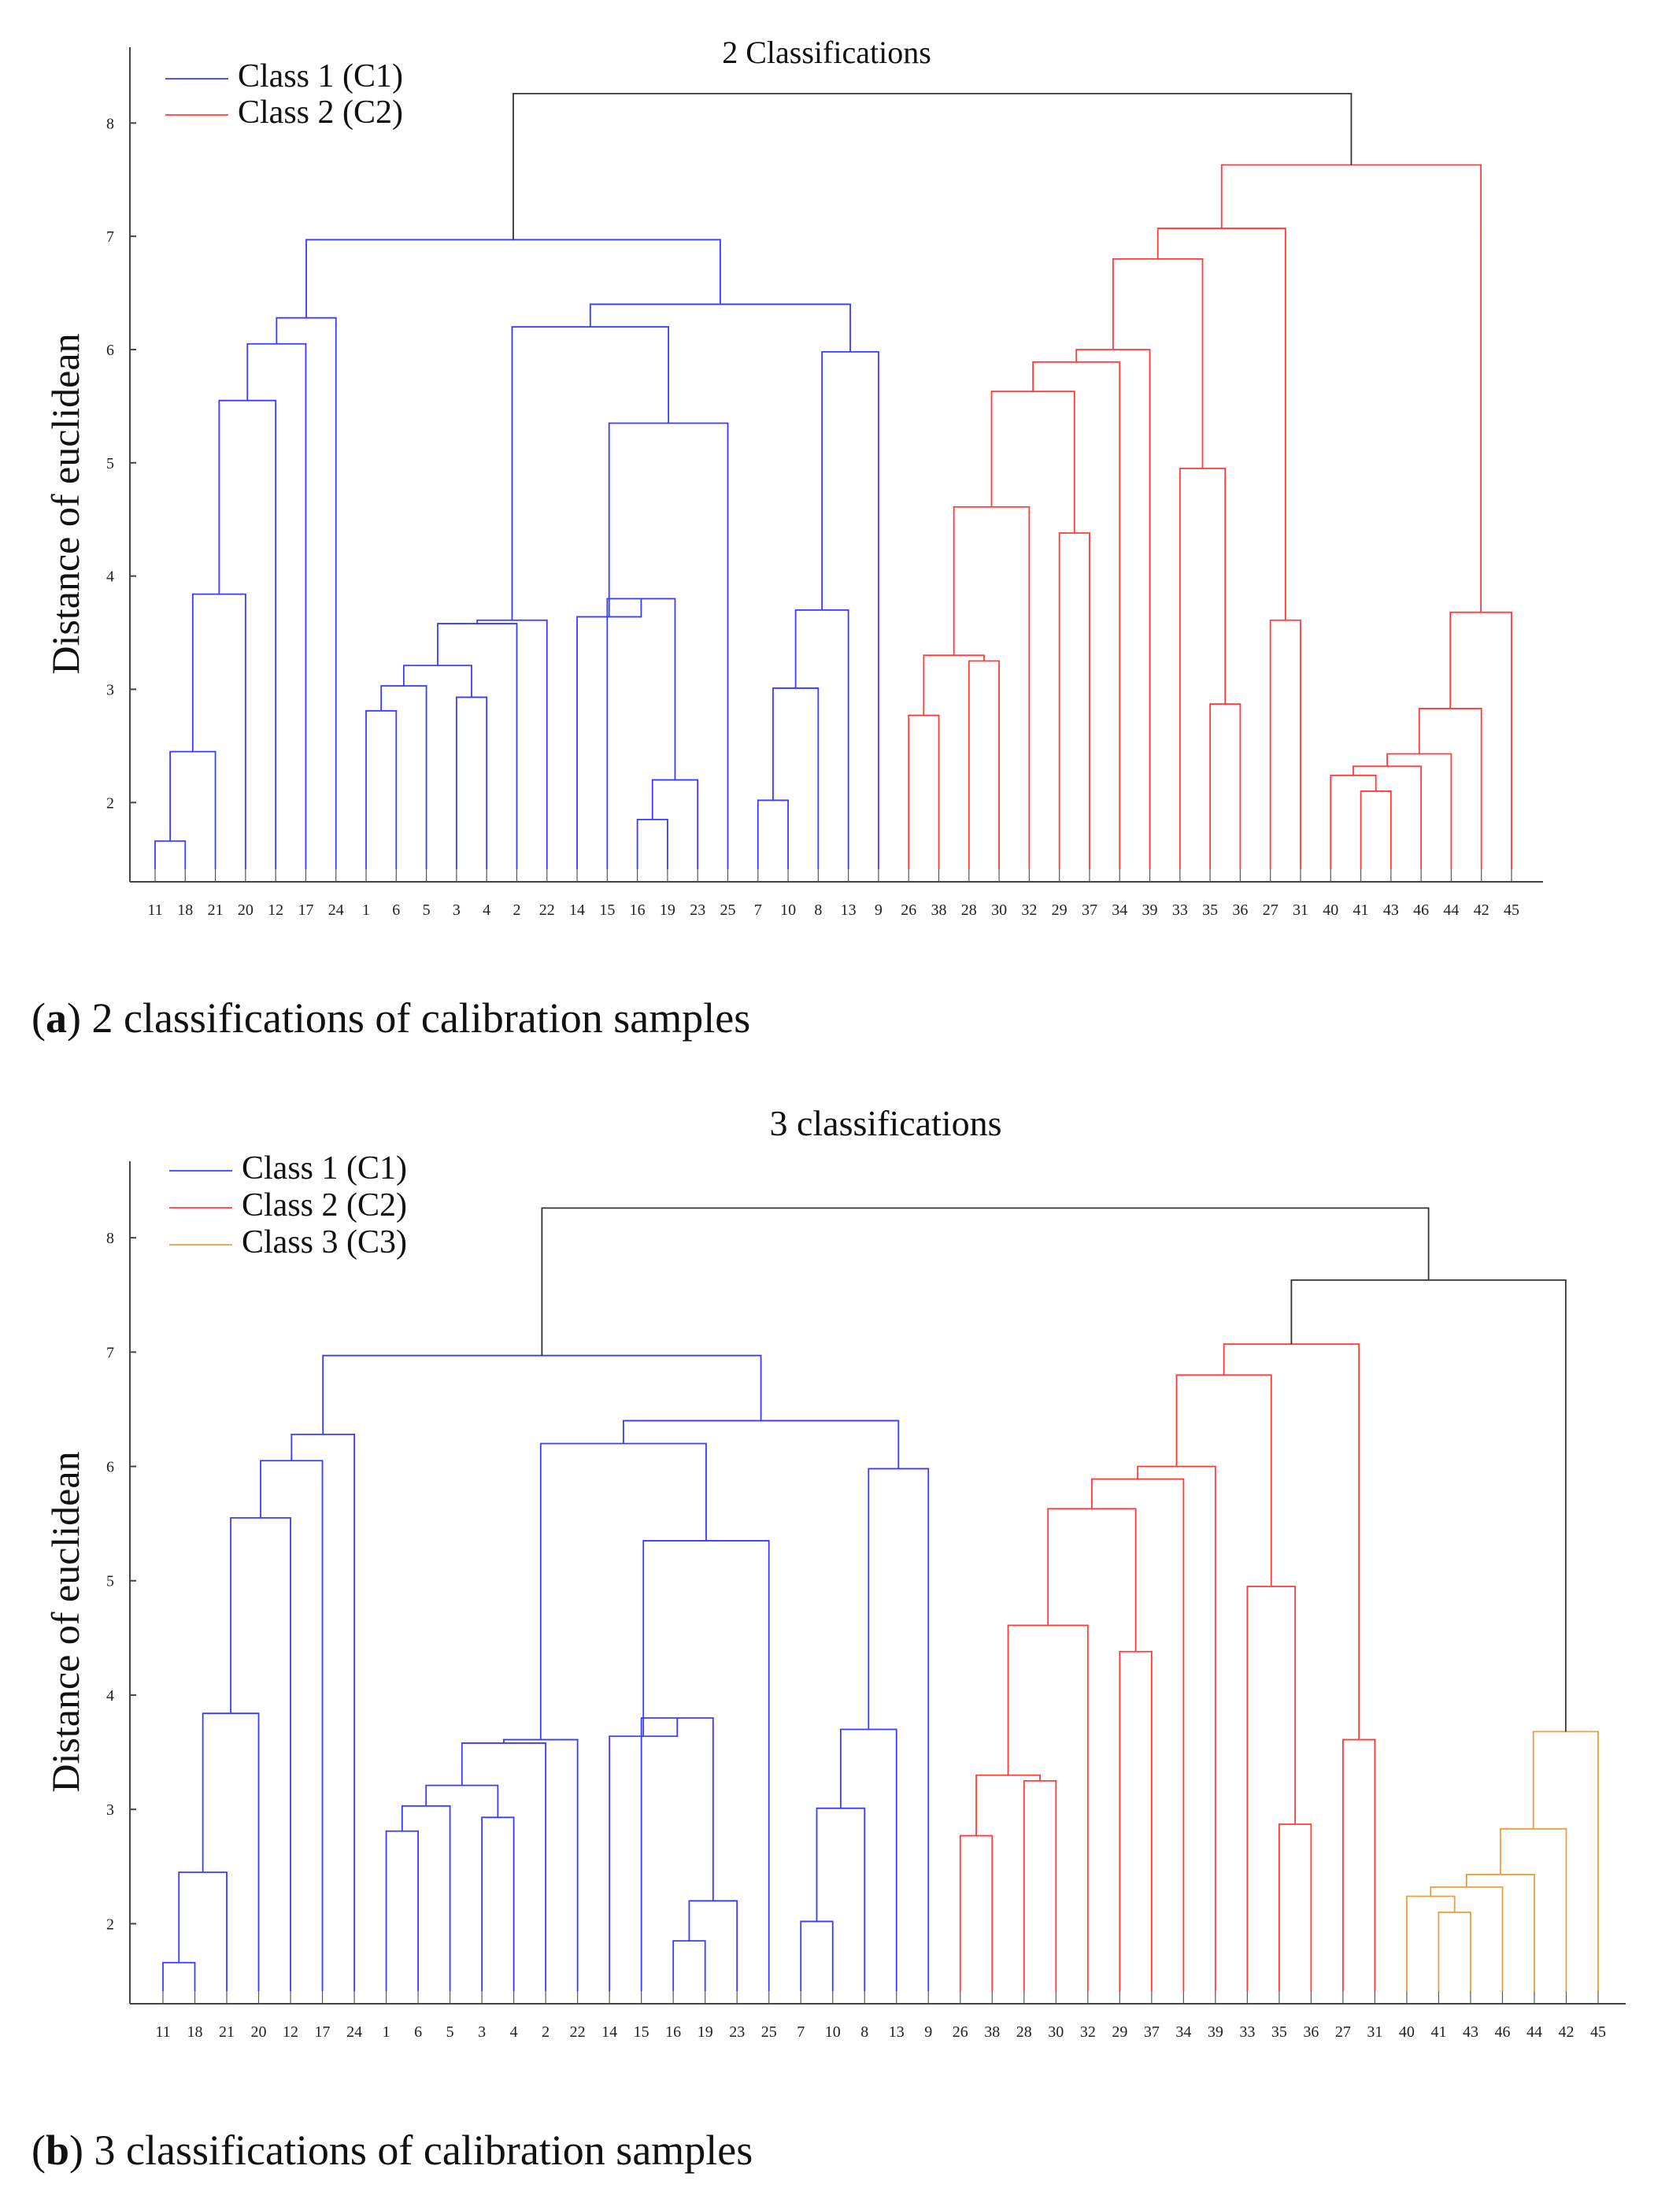 This screenshot has width=1680, height=2199. I want to click on leaf-label: 23, so click(737, 2032).